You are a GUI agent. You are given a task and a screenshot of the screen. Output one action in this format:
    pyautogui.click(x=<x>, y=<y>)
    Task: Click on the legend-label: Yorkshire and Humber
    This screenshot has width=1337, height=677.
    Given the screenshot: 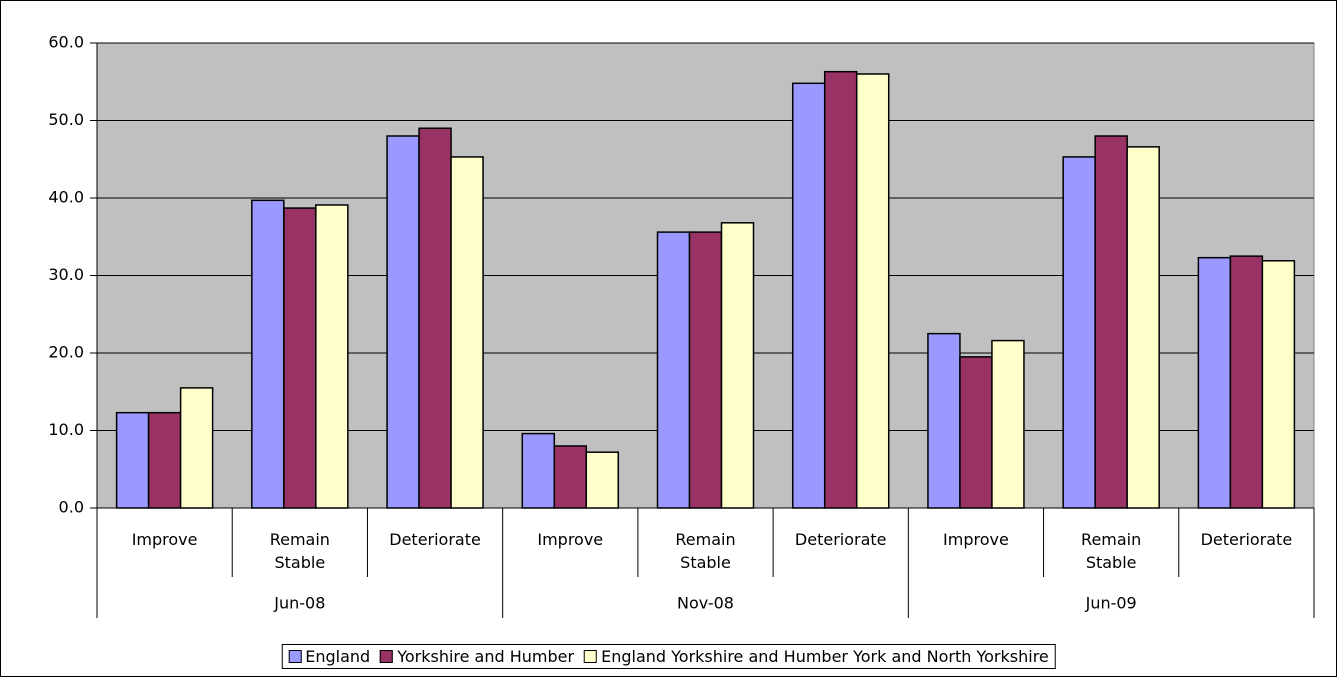 What is the action you would take?
    pyautogui.click(x=486, y=656)
    